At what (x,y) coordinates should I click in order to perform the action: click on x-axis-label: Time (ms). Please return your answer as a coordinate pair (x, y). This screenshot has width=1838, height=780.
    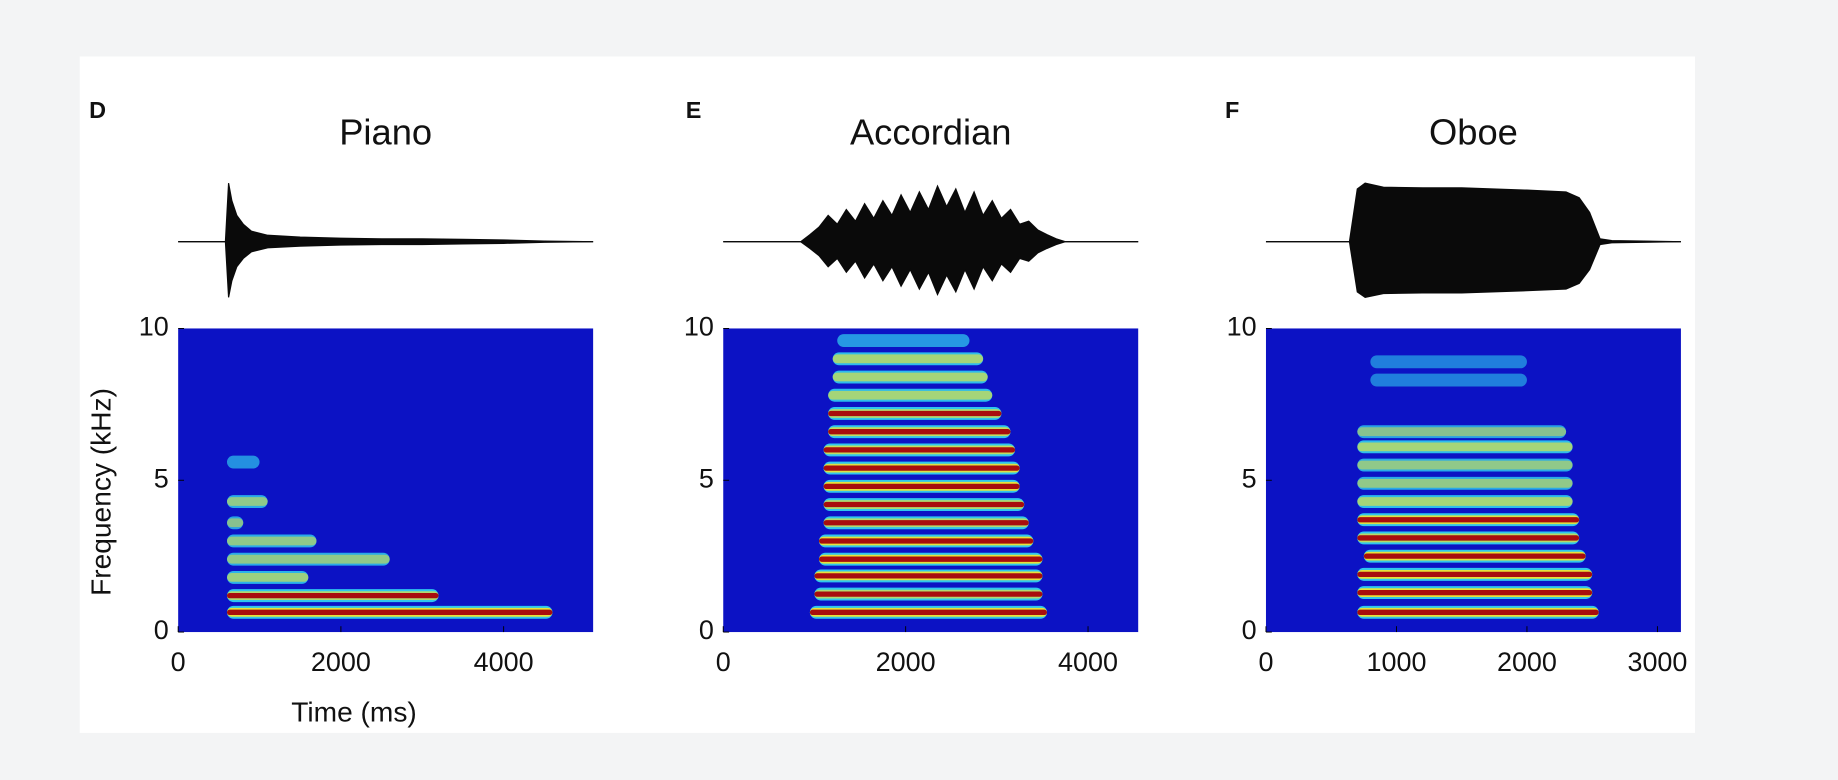
    Looking at the image, I should click on (354, 712).